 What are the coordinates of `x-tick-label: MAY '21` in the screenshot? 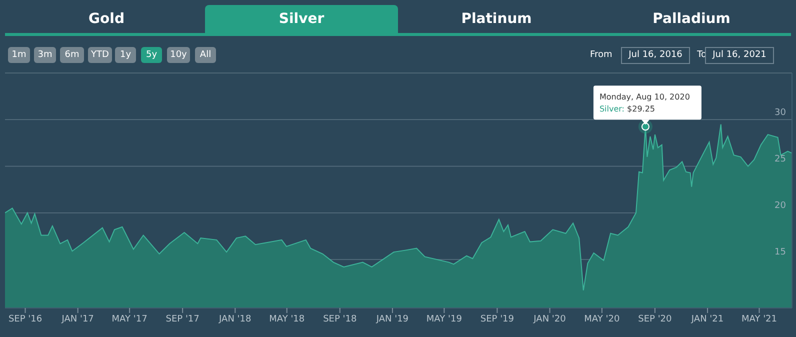 It's located at (759, 319).